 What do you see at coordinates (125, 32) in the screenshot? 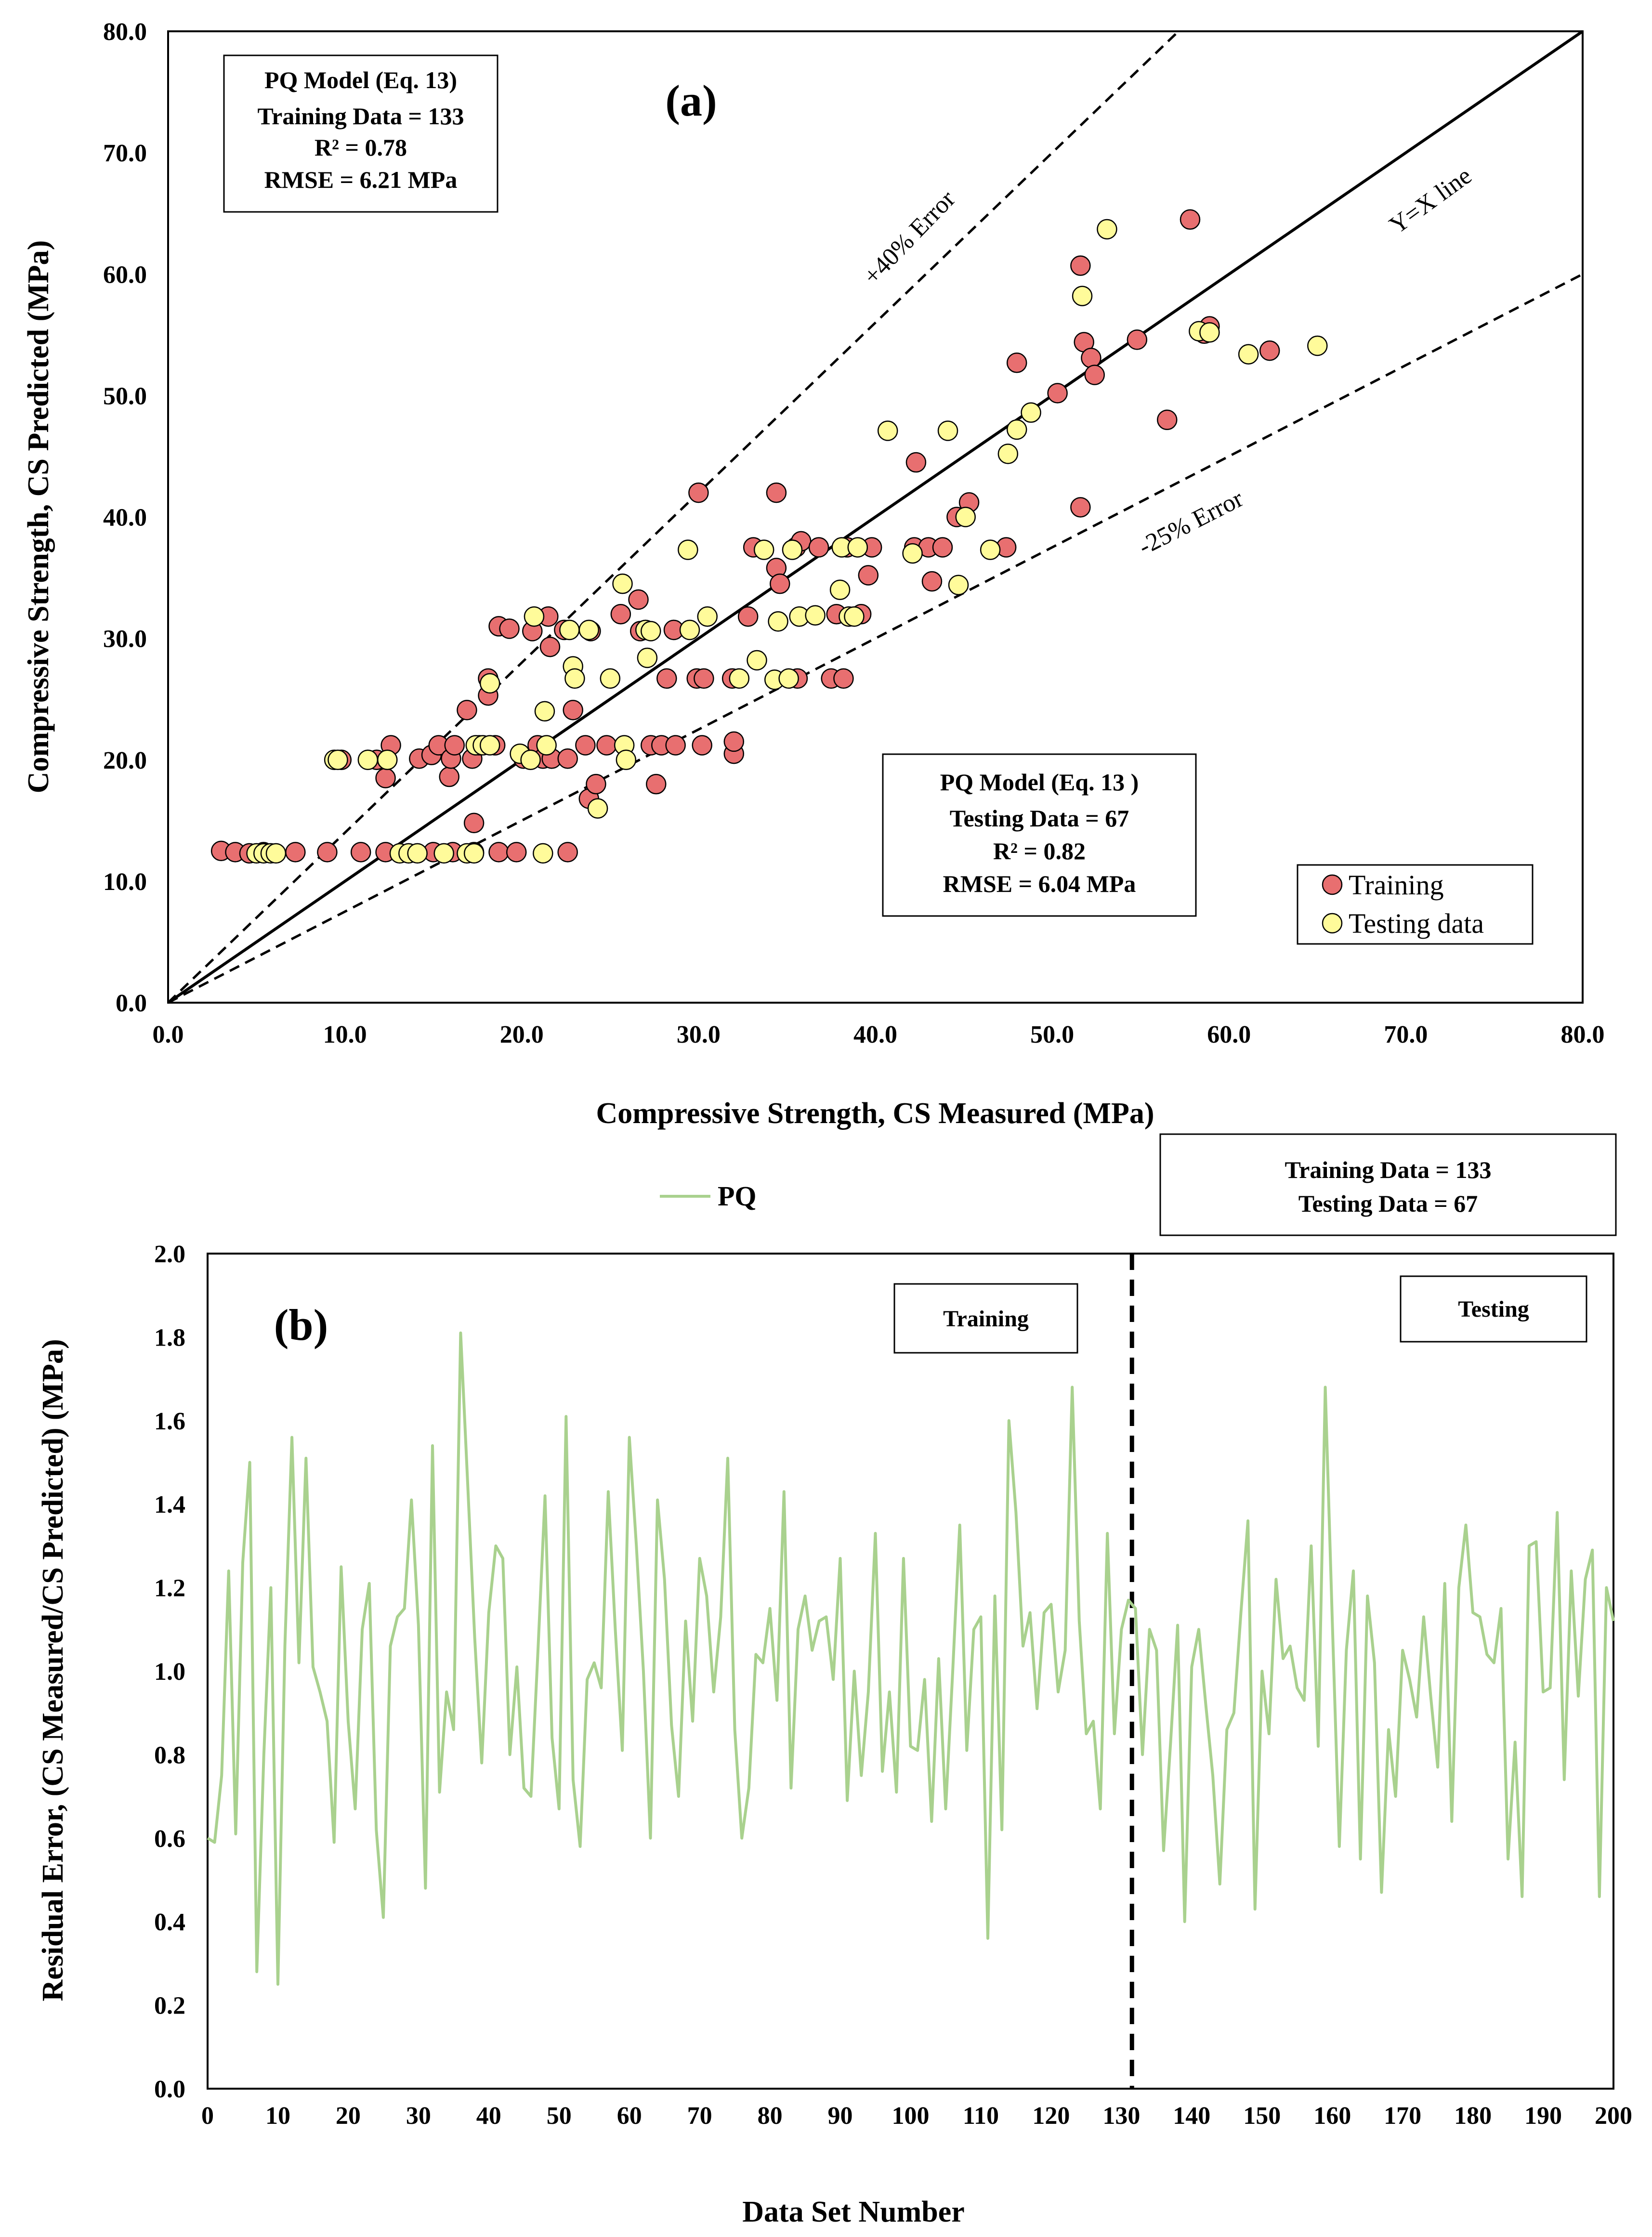
I see `y-tick-a-8: 80.0` at bounding box center [125, 32].